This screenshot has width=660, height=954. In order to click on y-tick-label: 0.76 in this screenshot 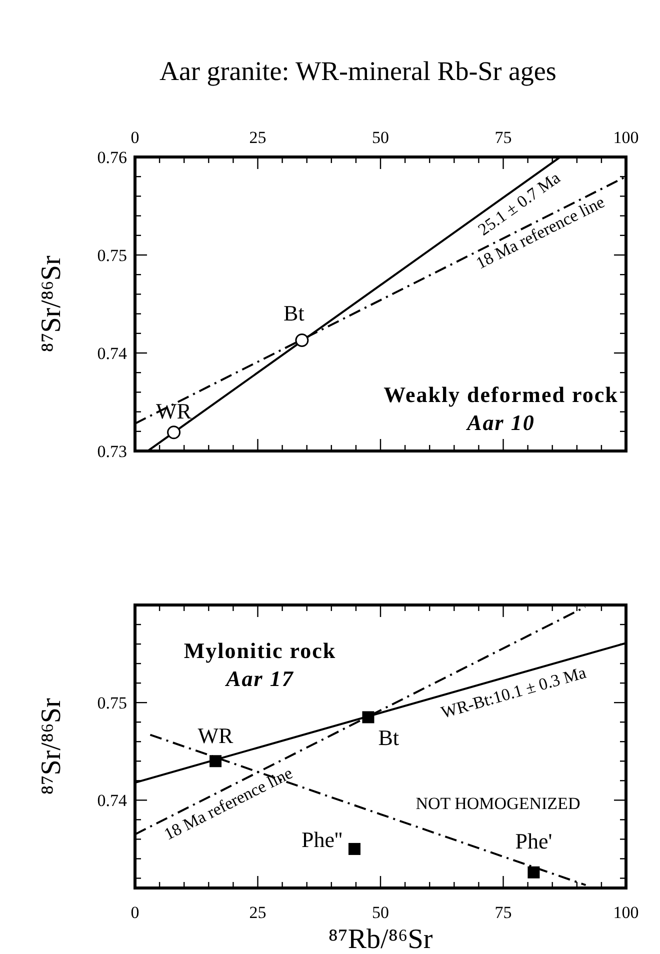, I will do `click(112, 157)`.